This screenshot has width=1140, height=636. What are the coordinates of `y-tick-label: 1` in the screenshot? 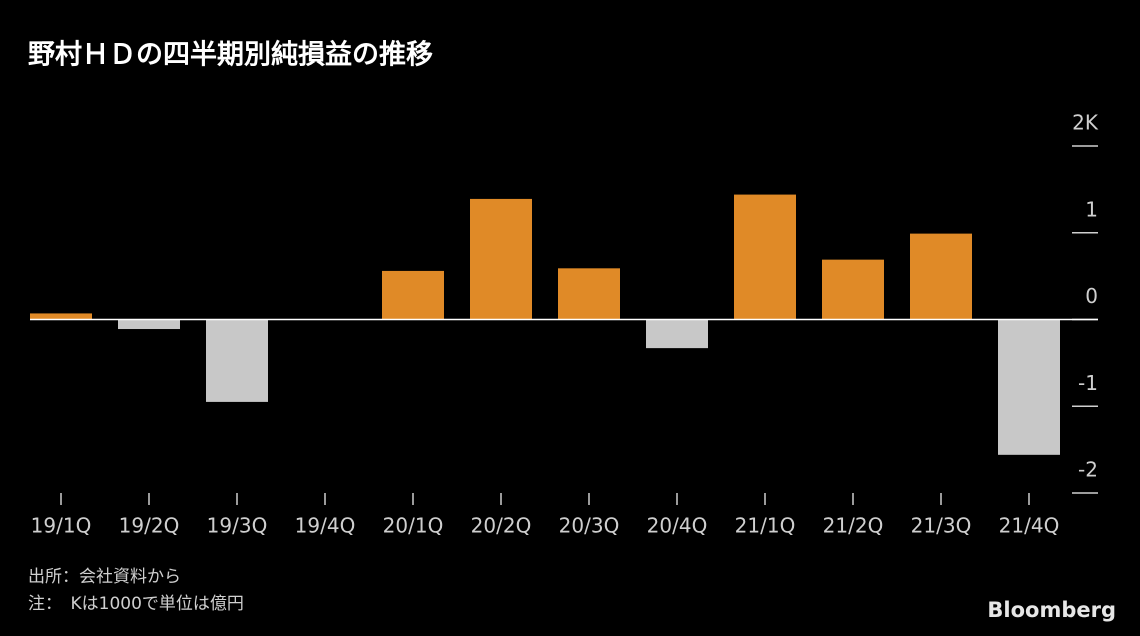 It's located at (1091, 209).